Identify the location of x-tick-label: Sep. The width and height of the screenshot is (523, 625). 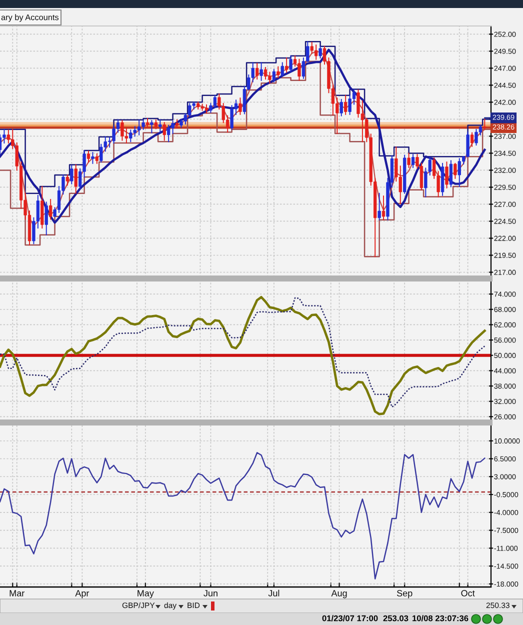
(404, 594).